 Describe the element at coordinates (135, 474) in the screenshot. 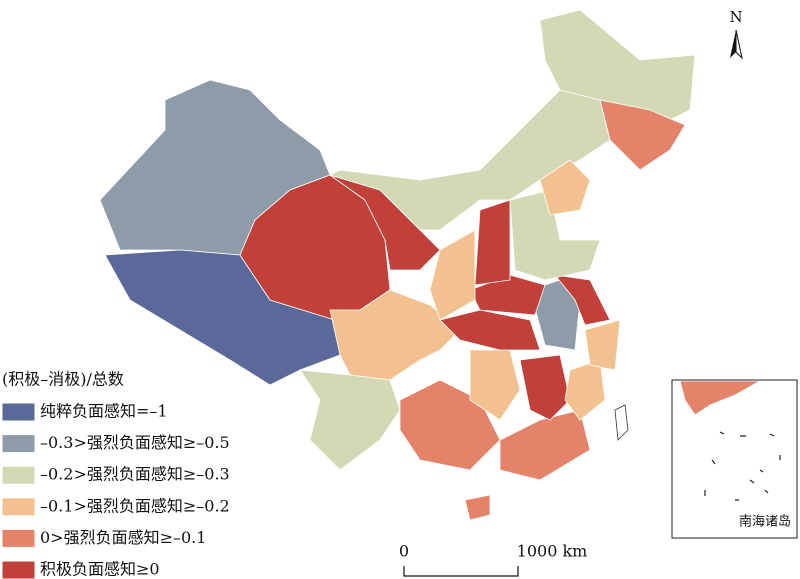

I see `legend-label: –0.2>强烈负面感知≥–0.3` at that location.